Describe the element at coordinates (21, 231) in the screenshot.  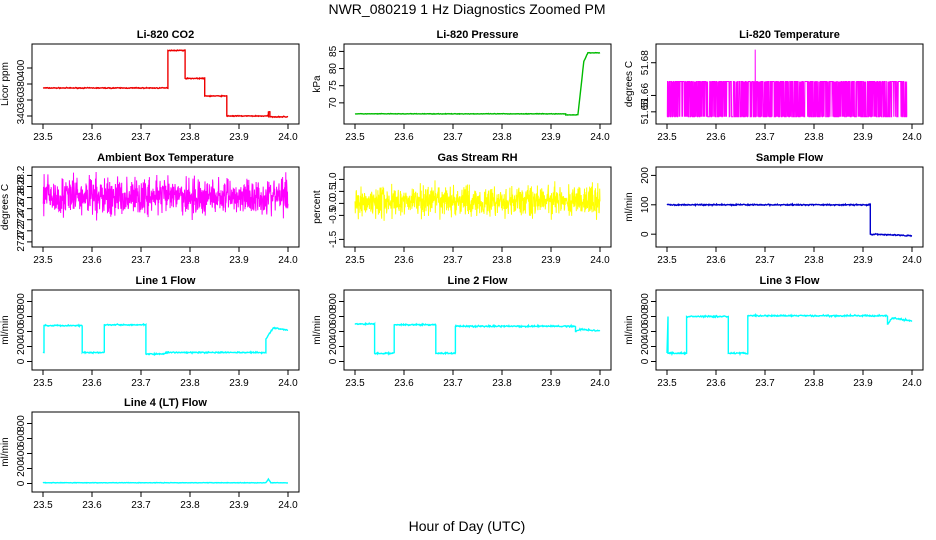
I see `y-tick-label: 27.2` at that location.